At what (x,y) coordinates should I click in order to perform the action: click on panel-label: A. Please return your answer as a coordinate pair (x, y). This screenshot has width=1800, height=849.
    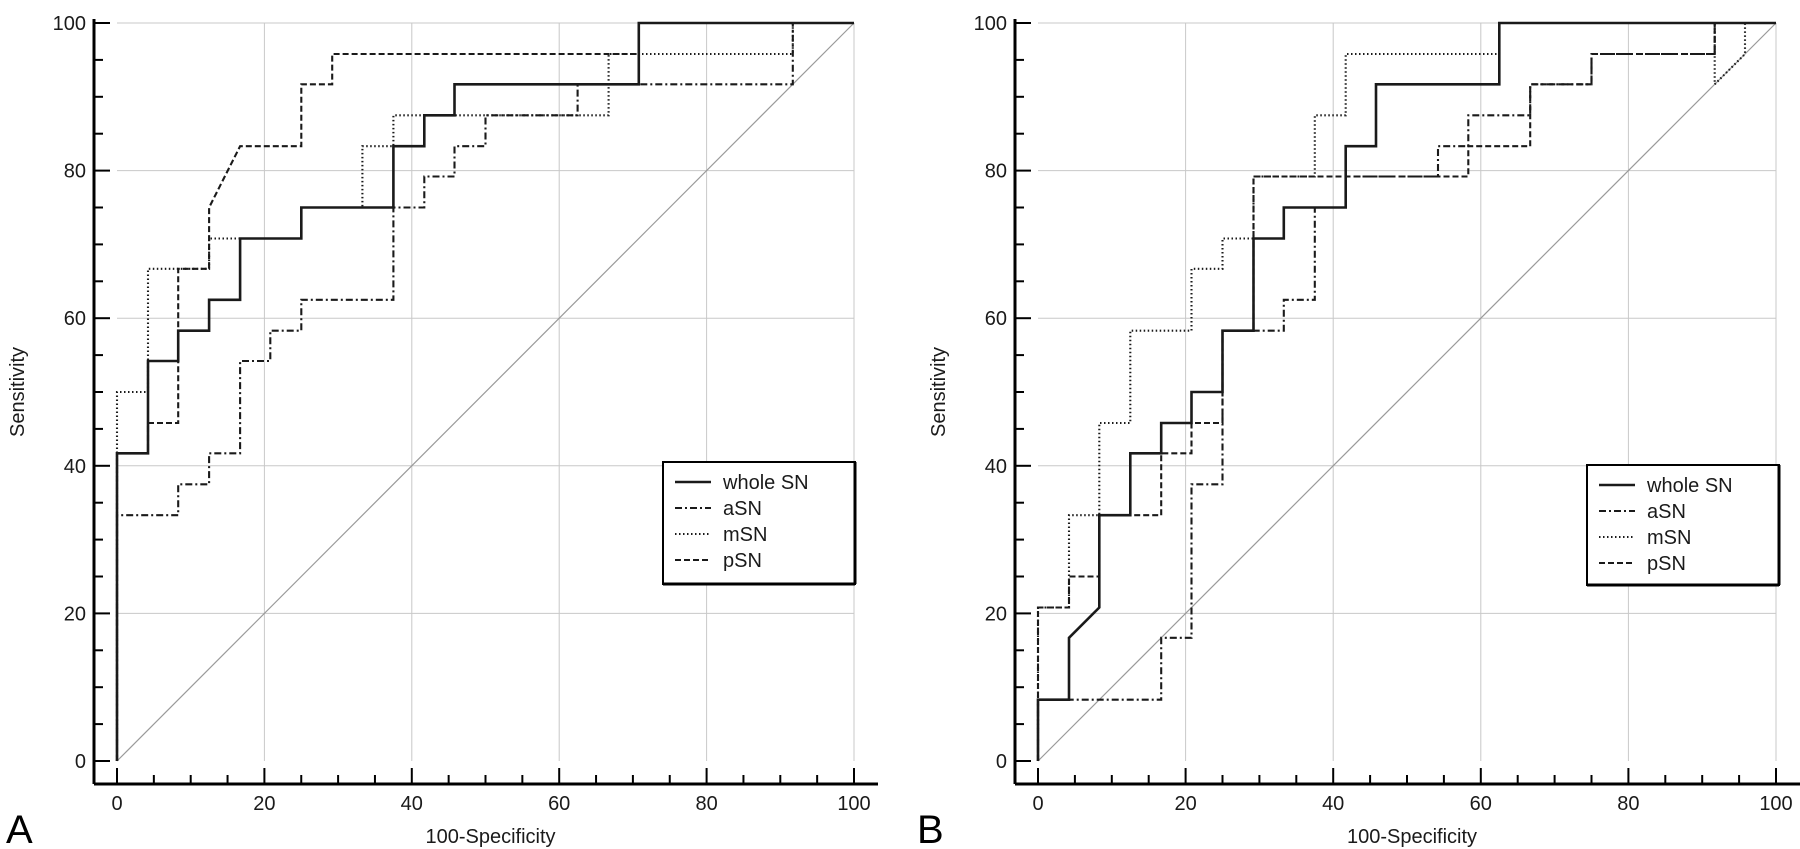
    Looking at the image, I should click on (19, 828).